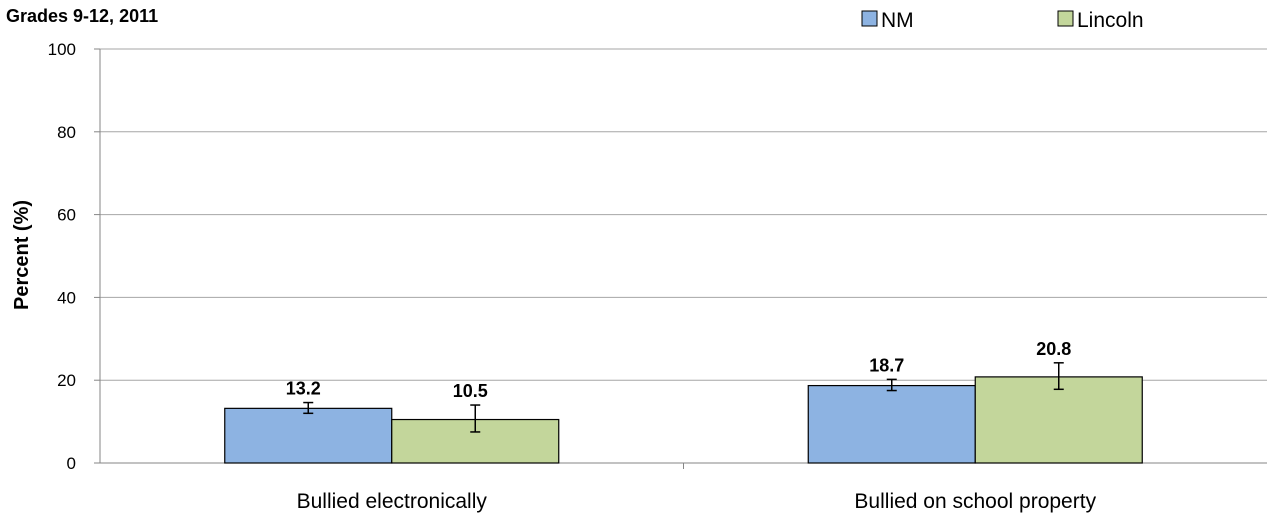 This screenshot has height=518, width=1267. What do you see at coordinates (679, 370) in the screenshot?
I see `data-labels: 13.2 10.5 18.7 20.8` at bounding box center [679, 370].